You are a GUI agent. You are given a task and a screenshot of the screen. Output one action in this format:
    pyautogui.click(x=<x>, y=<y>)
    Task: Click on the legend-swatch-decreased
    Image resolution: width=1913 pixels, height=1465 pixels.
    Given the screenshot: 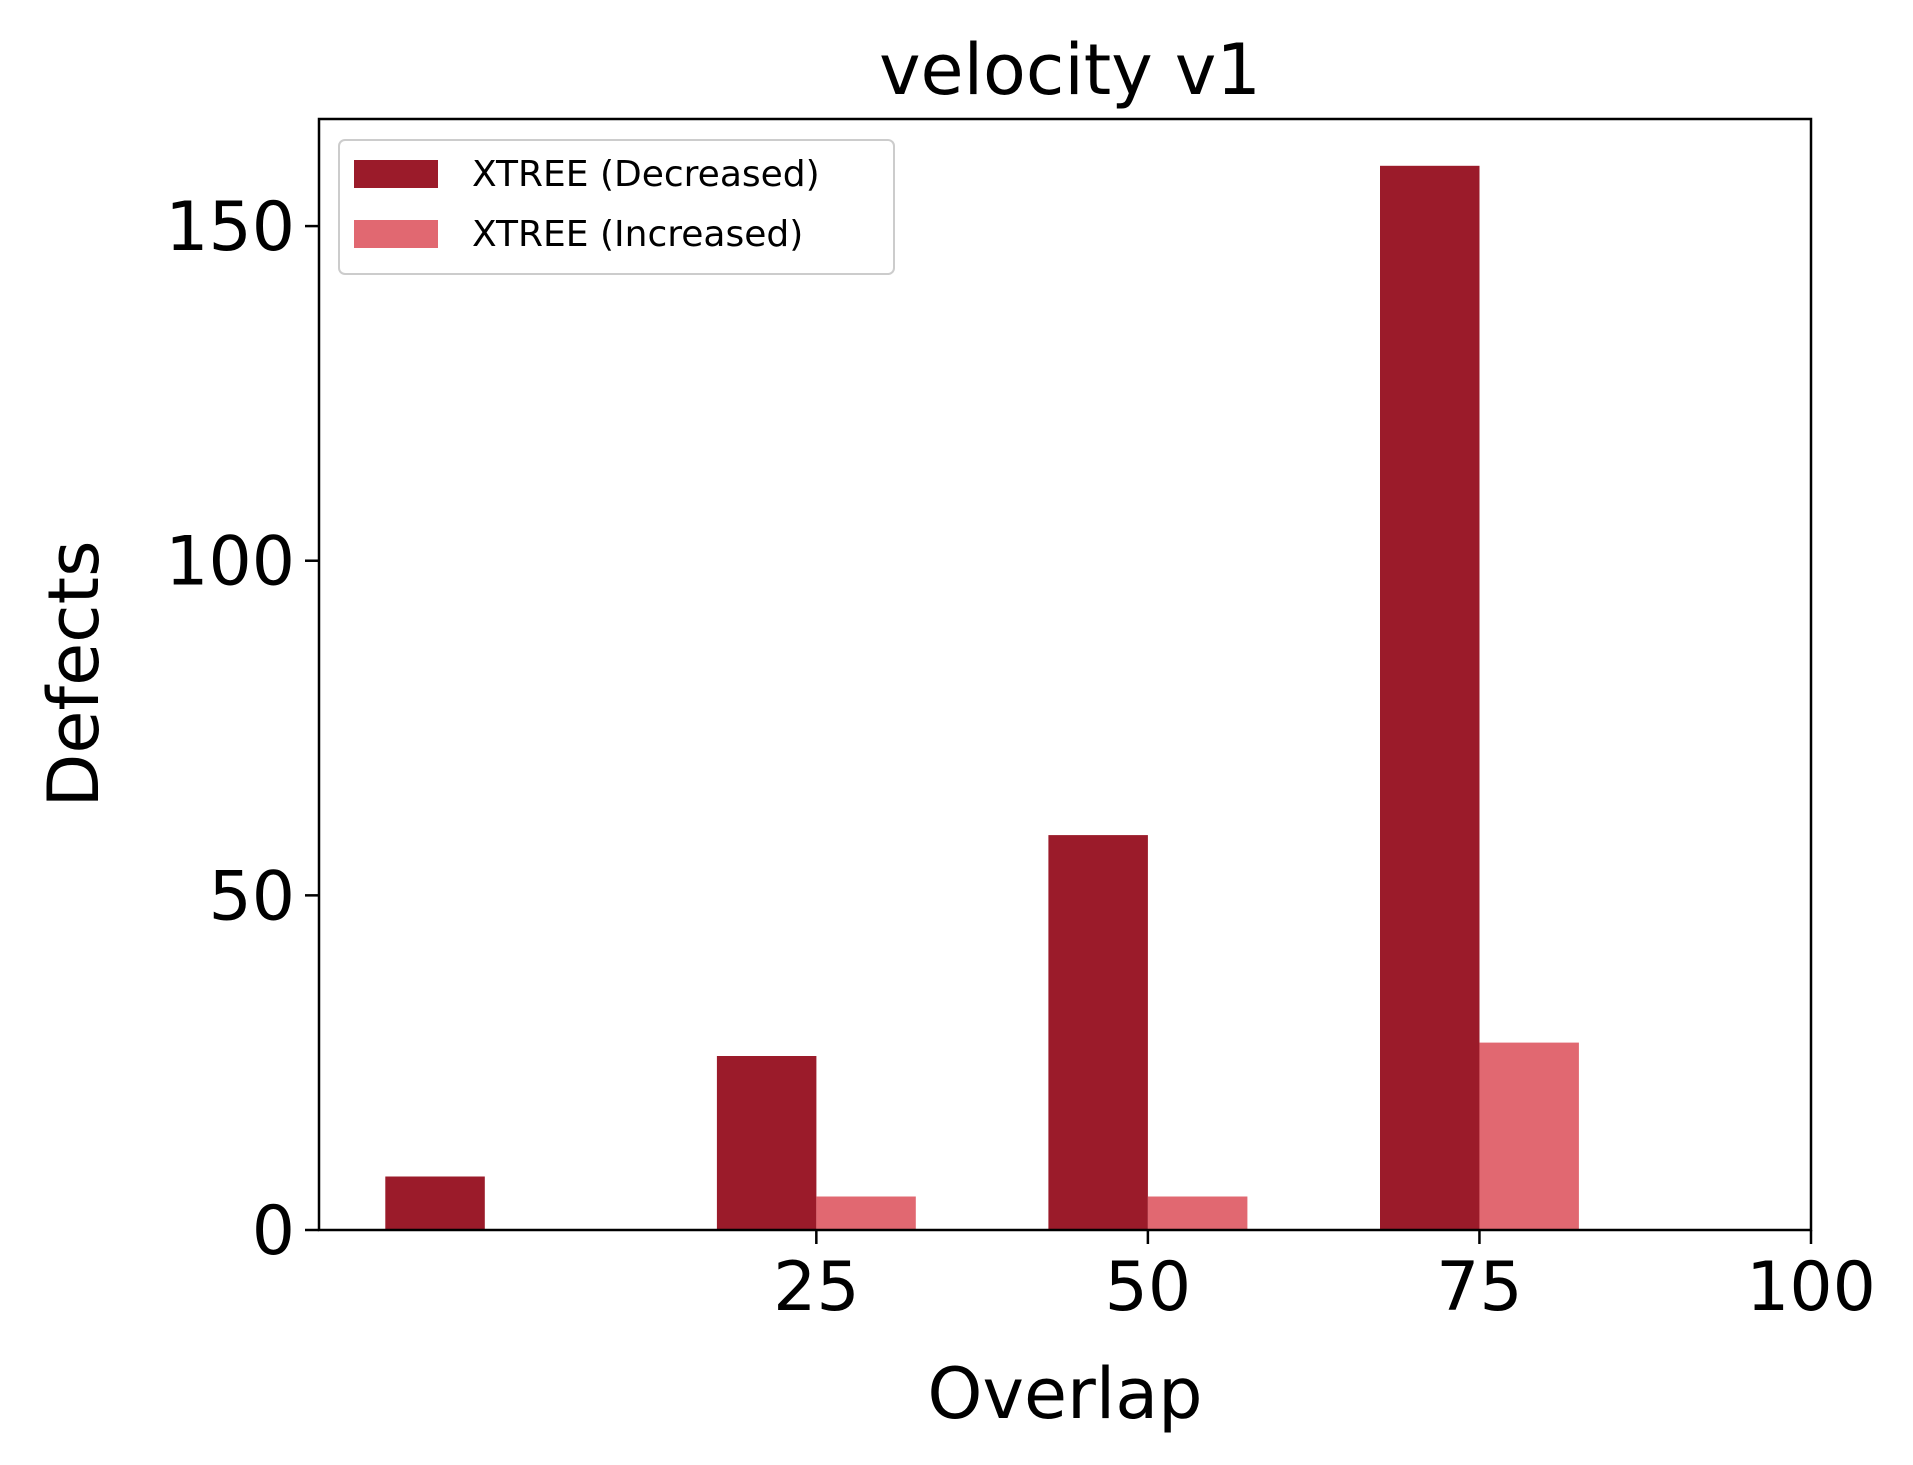 What is the action you would take?
    pyautogui.click(x=396, y=174)
    